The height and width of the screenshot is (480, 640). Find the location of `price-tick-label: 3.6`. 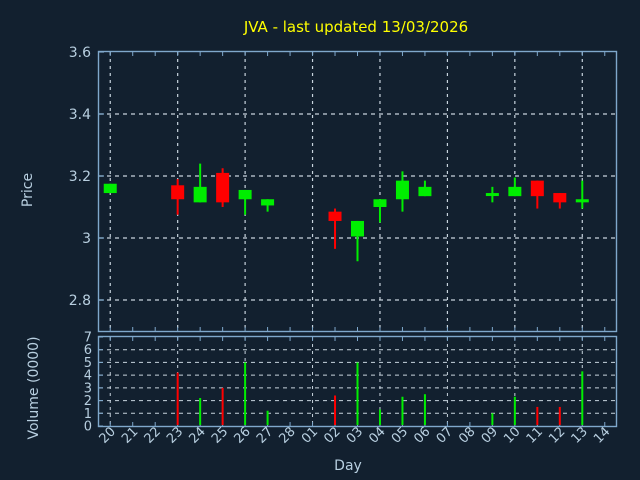

price-tick-label: 3.6 is located at coordinates (80, 53).